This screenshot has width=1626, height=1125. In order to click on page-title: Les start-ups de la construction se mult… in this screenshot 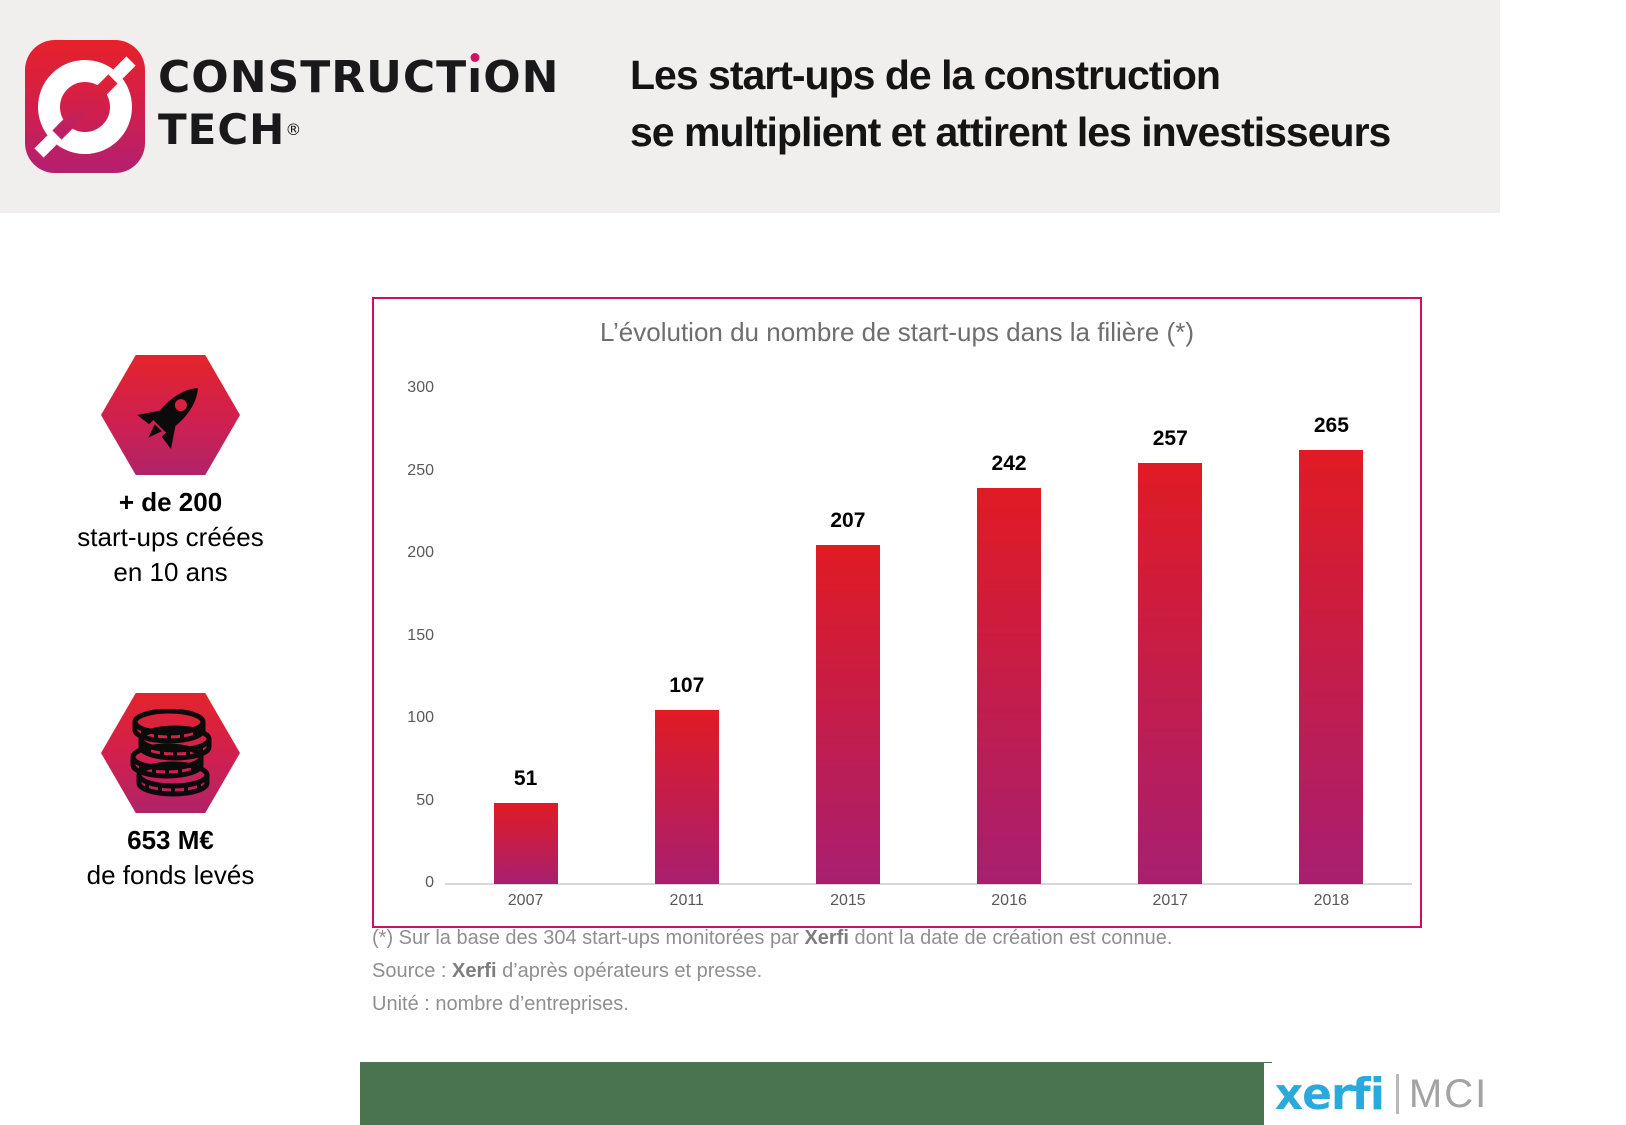, I will do `click(1010, 104)`.